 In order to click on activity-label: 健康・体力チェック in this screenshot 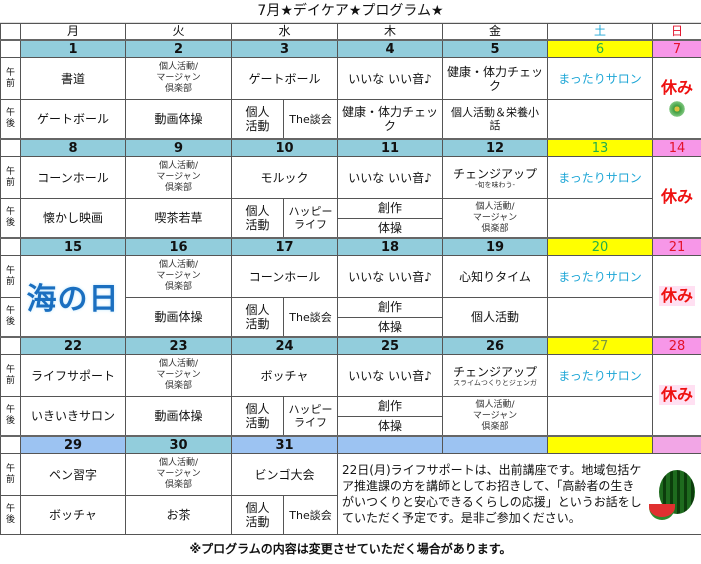, I will do `click(494, 78)`.